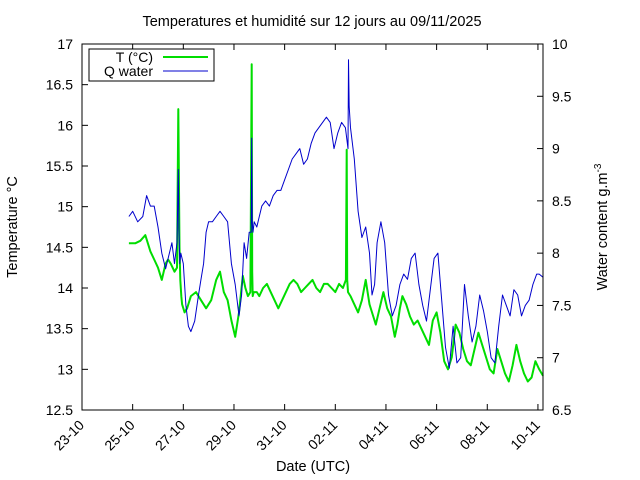 The width and height of the screenshot is (640, 480). I want to click on right-y-tick-label-5: 9, so click(556, 149).